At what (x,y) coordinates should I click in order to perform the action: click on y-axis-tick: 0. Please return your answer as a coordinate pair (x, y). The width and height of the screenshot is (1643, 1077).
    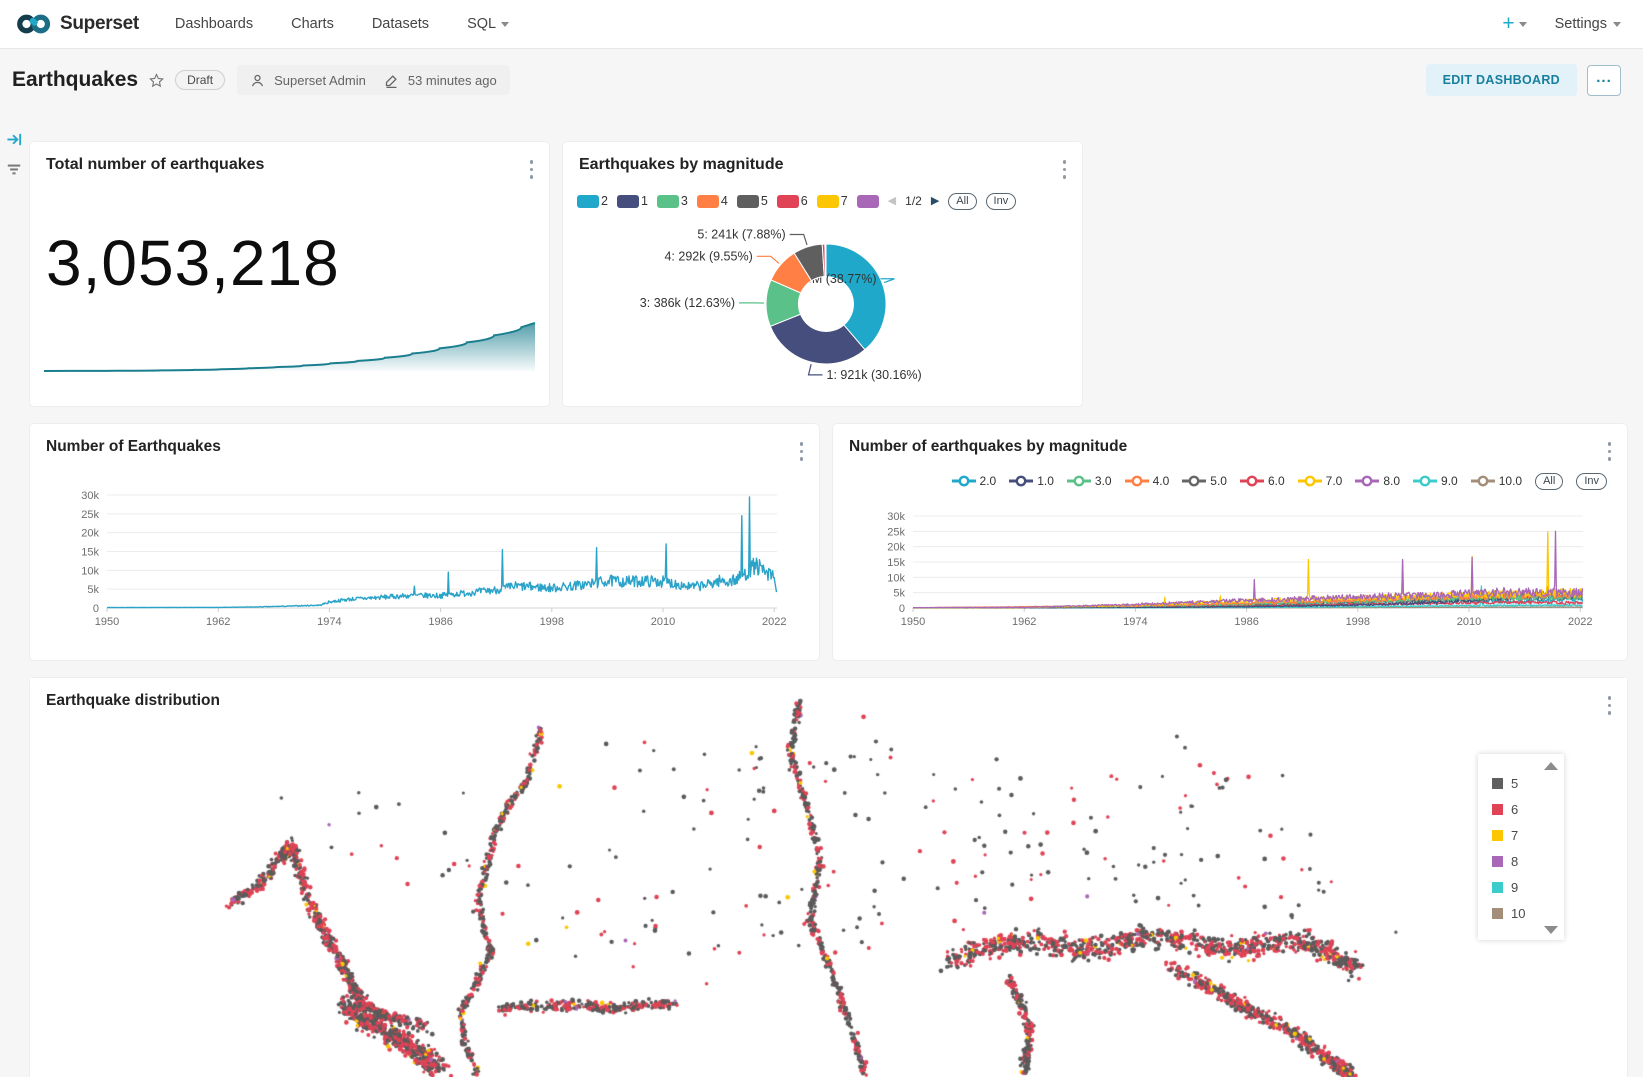
    Looking at the image, I should click on (902, 609).